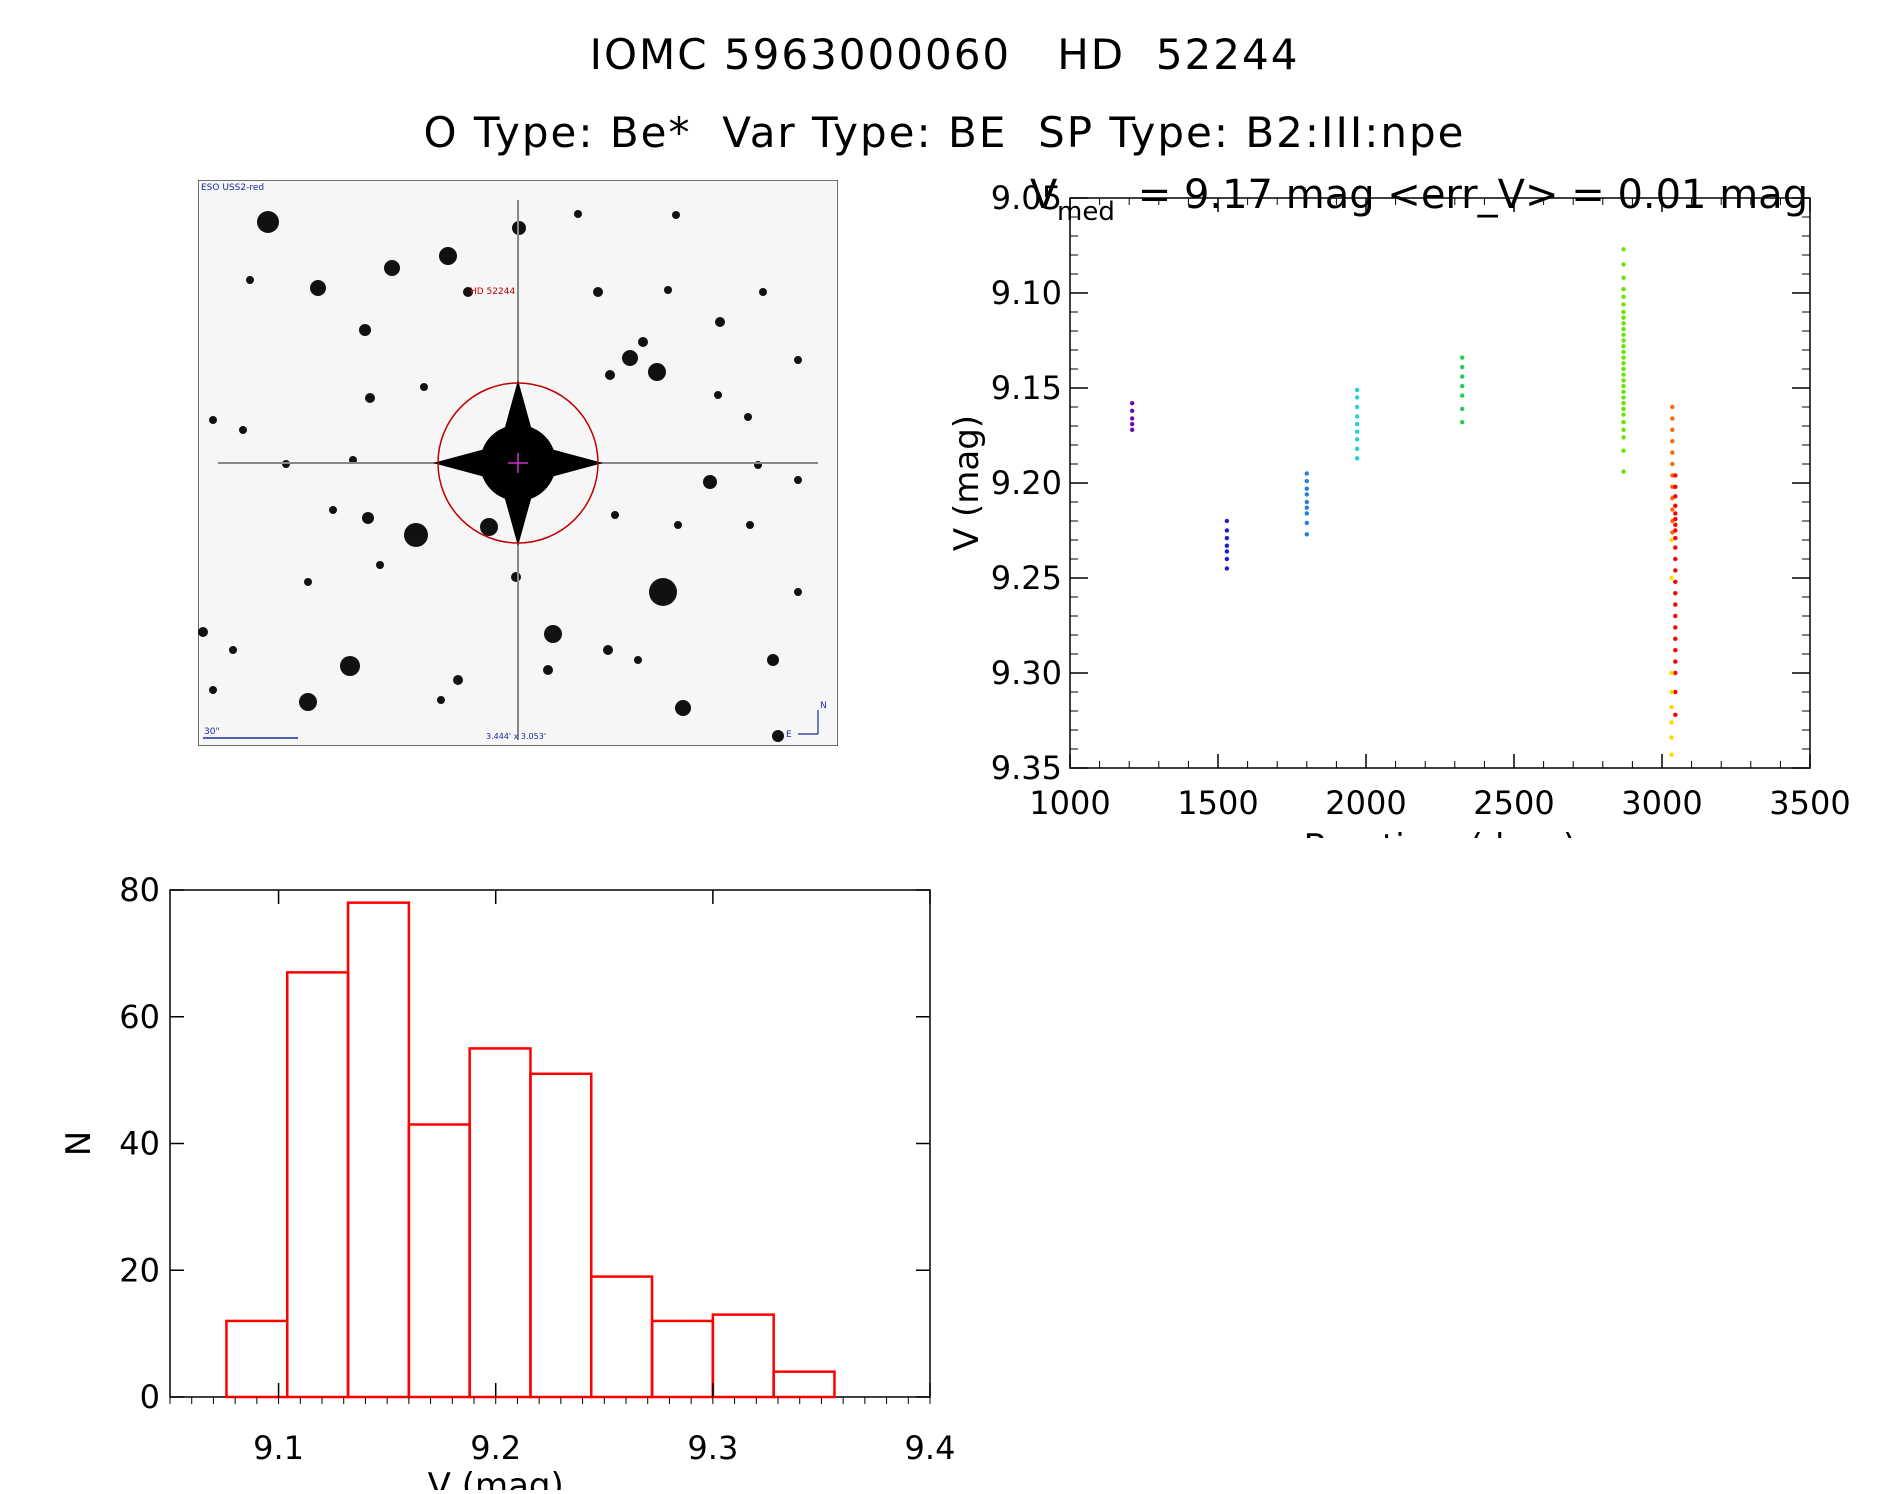 This screenshot has width=1889, height=1494. I want to click on lc-title-sub: med, so click(1086, 212).